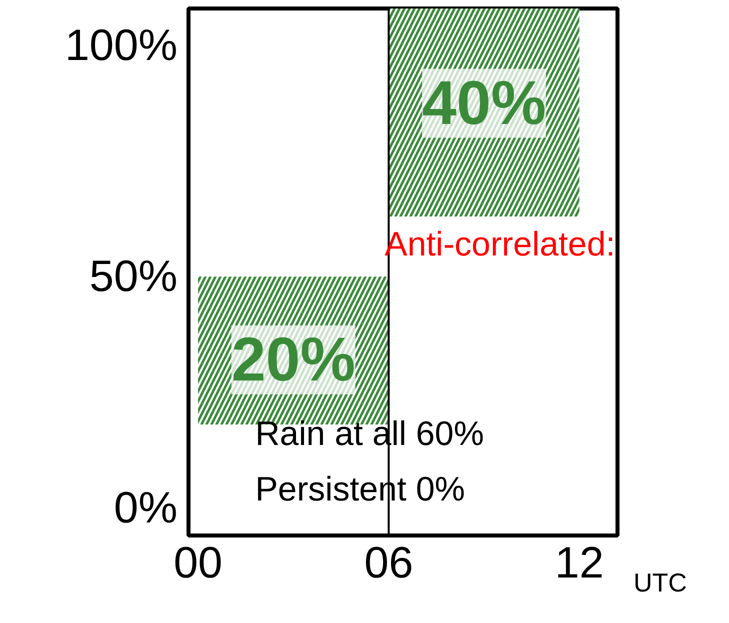  I want to click on x-axis-title: UTC, so click(660, 583).